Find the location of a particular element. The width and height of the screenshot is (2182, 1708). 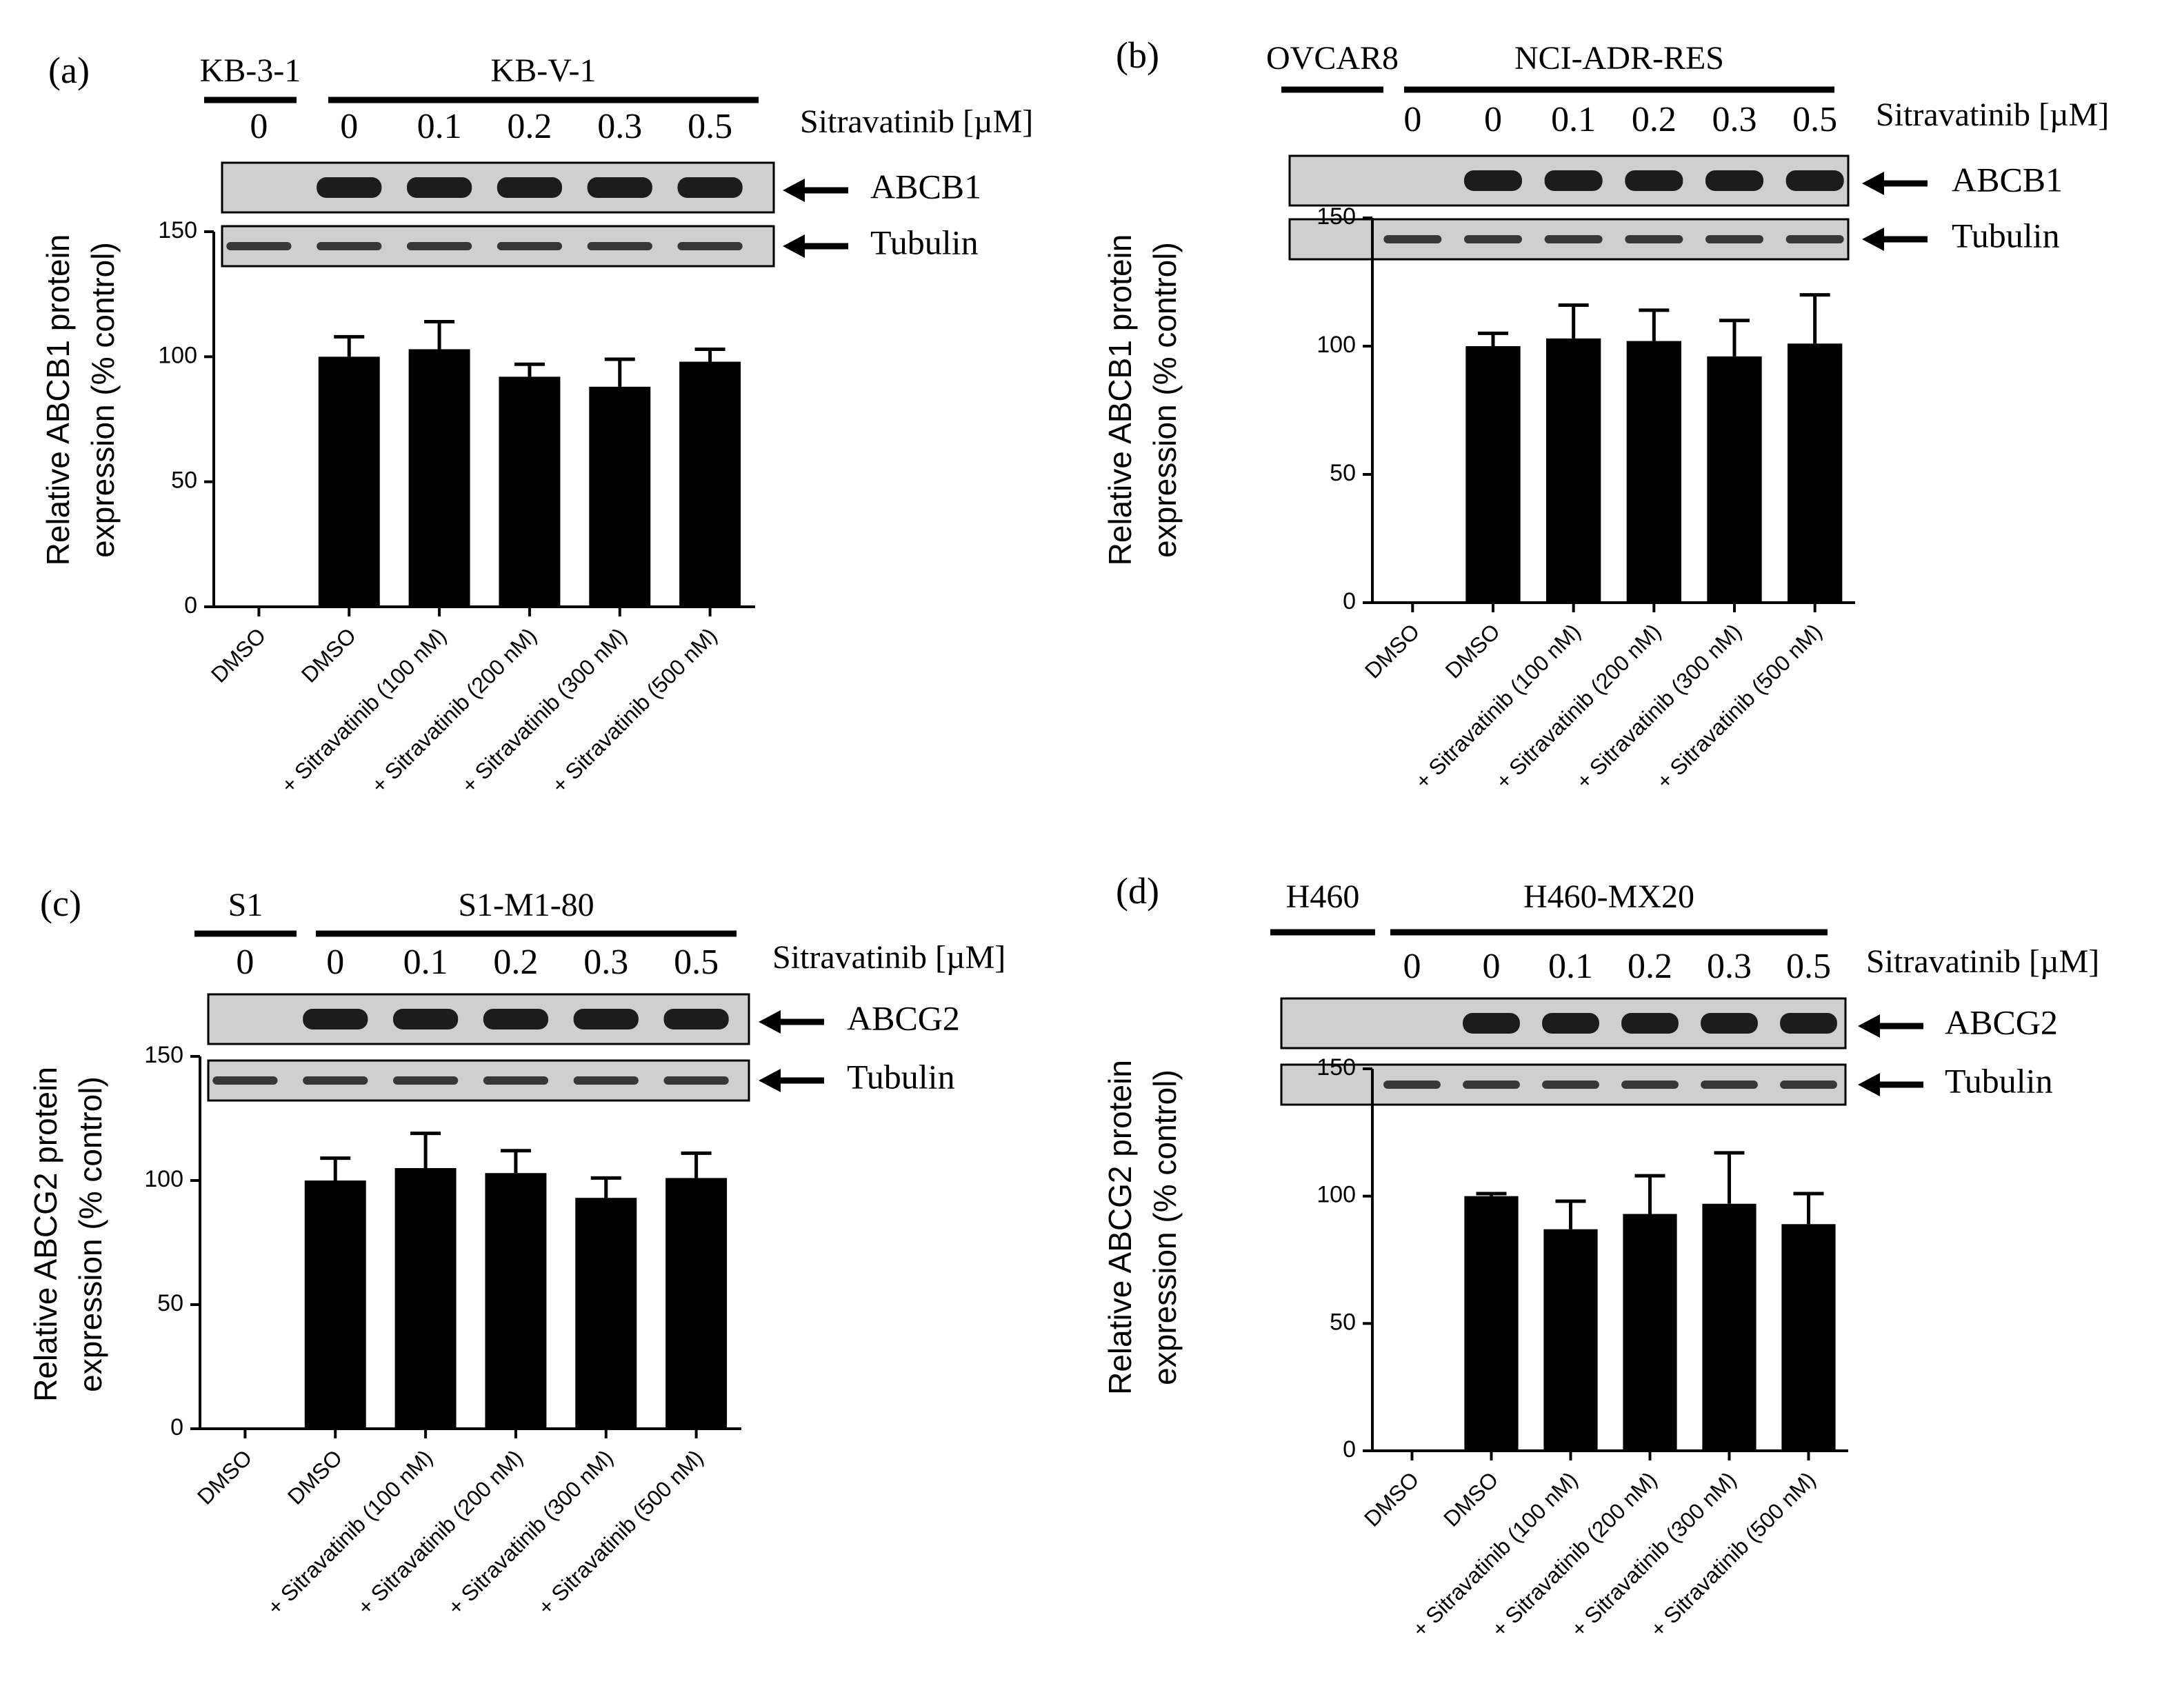

protein-blot-strip is located at coordinates (478, 1019).